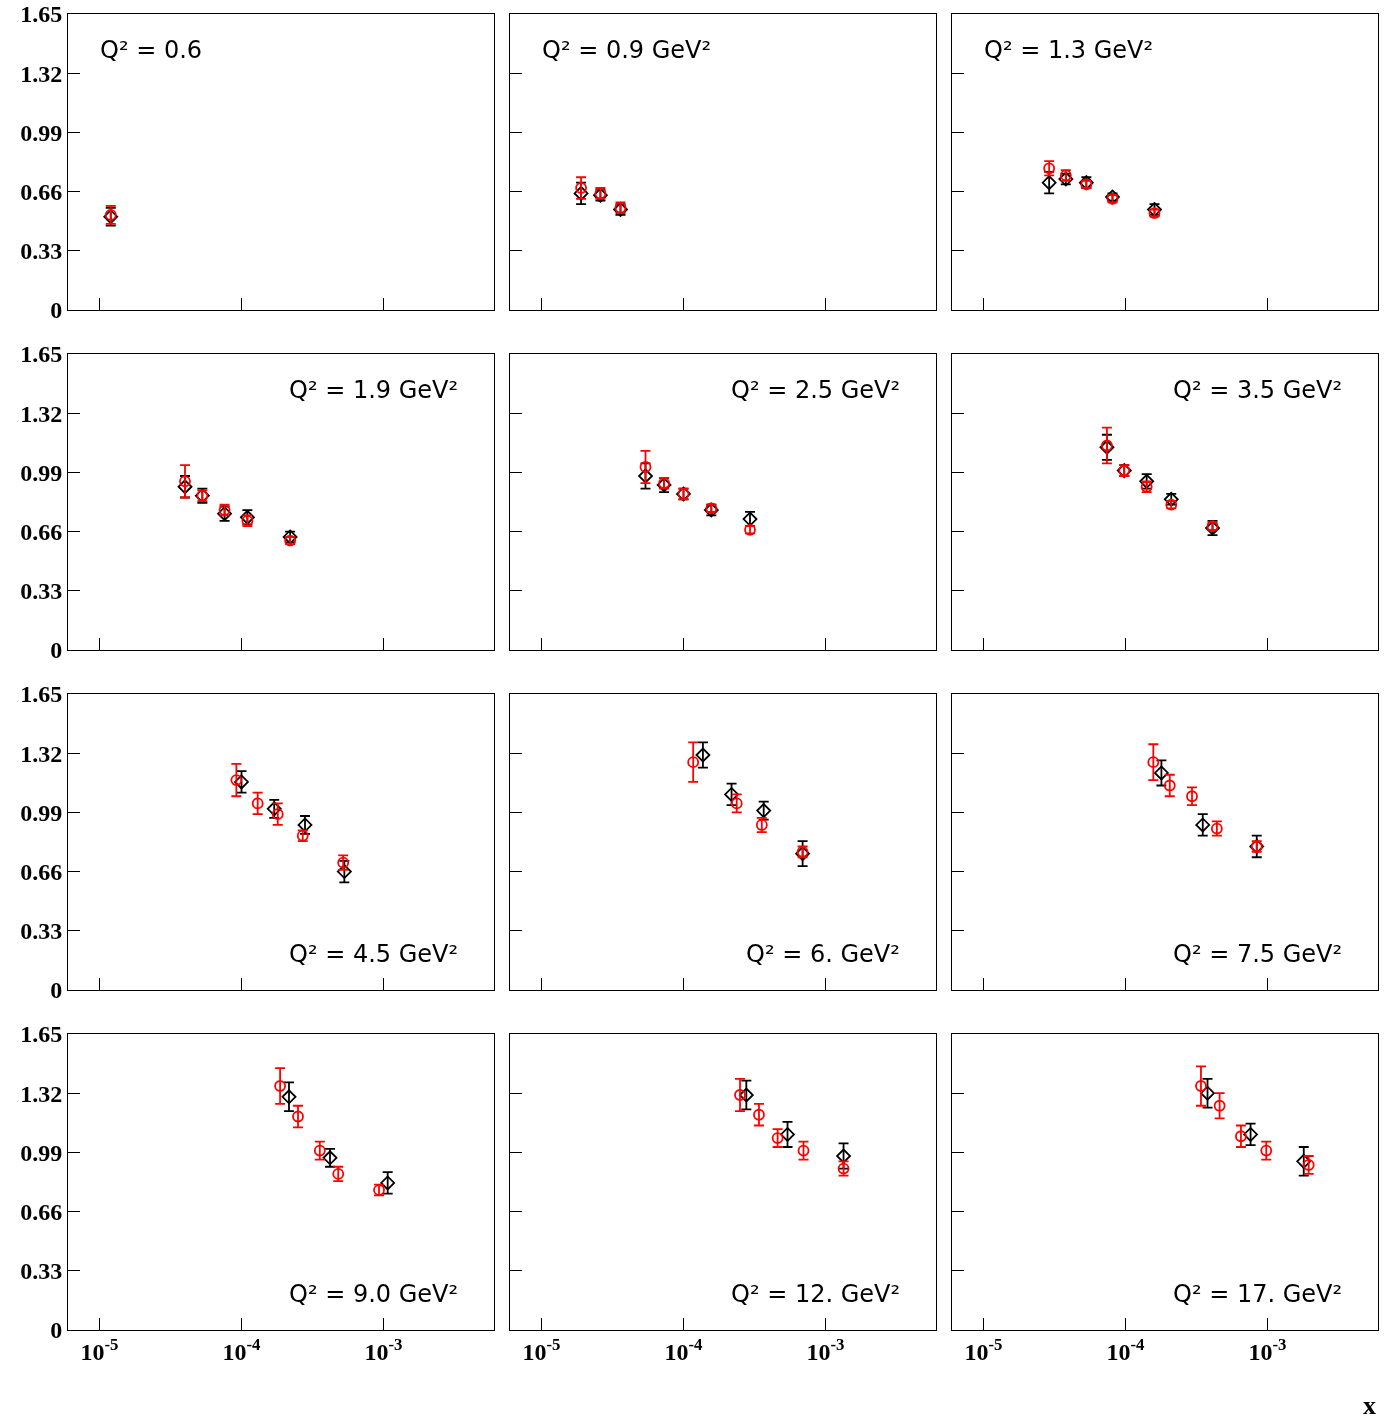  Describe the element at coordinates (374, 390) in the screenshot. I see `annotation: Q² = 1.9 GeV²` at that location.